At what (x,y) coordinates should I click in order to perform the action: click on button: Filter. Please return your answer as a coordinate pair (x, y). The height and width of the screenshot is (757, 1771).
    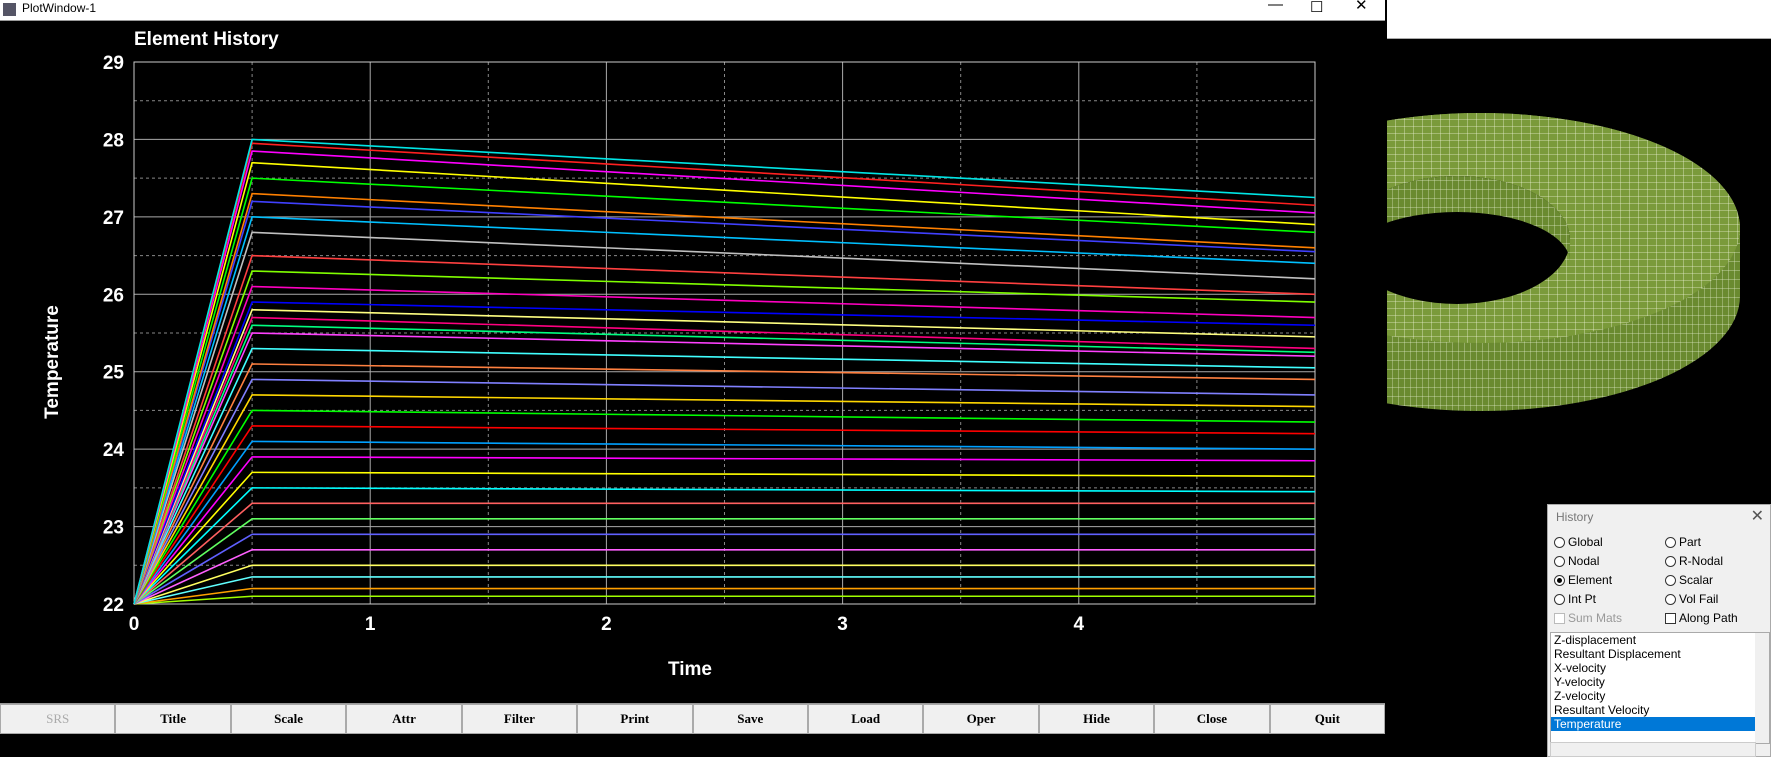
    Looking at the image, I should click on (519, 719).